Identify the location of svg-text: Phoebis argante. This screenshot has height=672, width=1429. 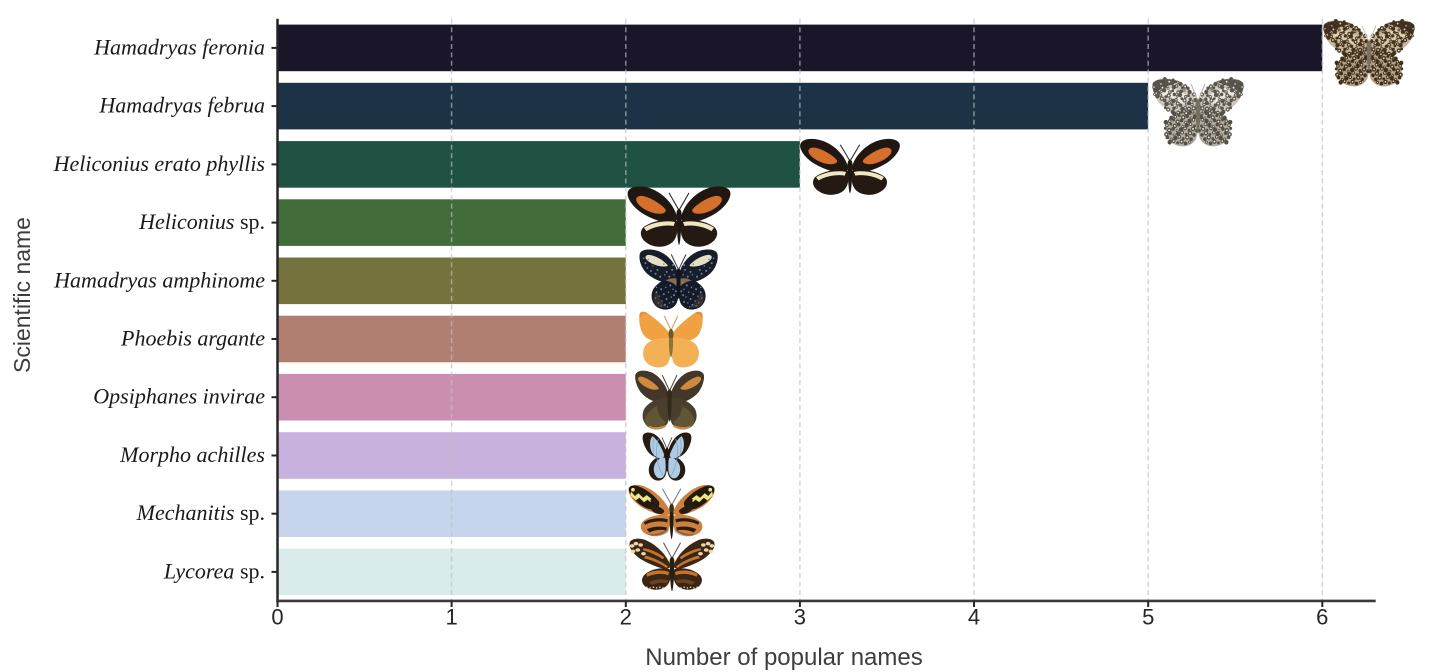
(192, 338).